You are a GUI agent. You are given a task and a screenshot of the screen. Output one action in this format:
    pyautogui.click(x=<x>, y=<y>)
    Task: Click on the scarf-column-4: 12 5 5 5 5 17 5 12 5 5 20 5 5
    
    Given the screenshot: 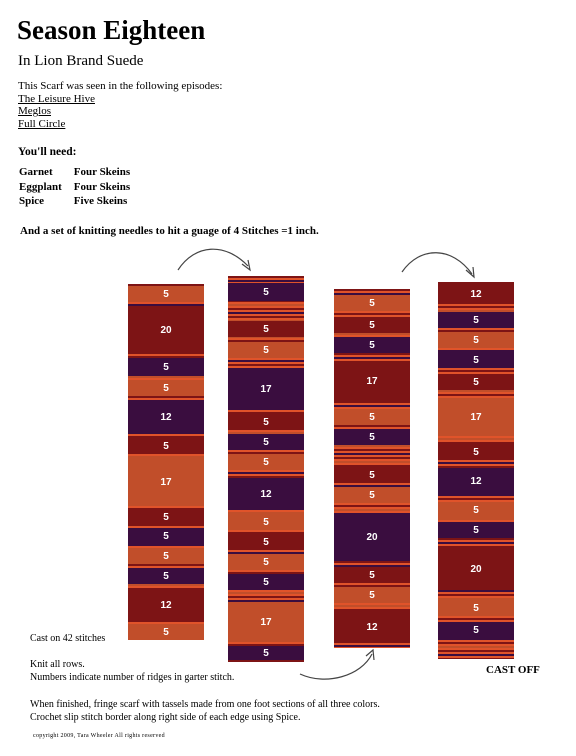 What is the action you would take?
    pyautogui.click(x=476, y=470)
    